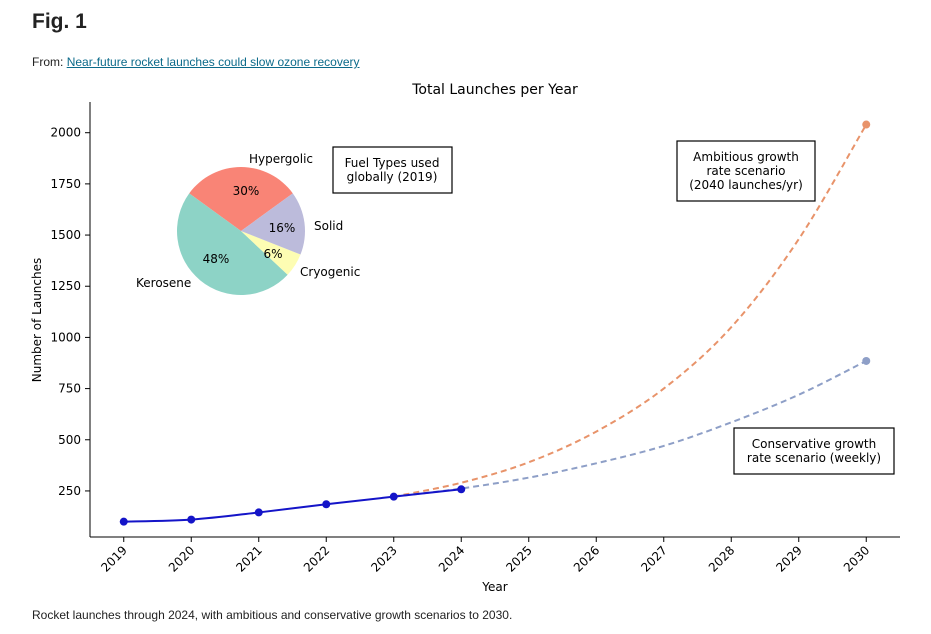 Image resolution: width=931 pixels, height=634 pixels. Describe the element at coordinates (65, 286) in the screenshot. I see `y-tick-label: 1250` at that location.